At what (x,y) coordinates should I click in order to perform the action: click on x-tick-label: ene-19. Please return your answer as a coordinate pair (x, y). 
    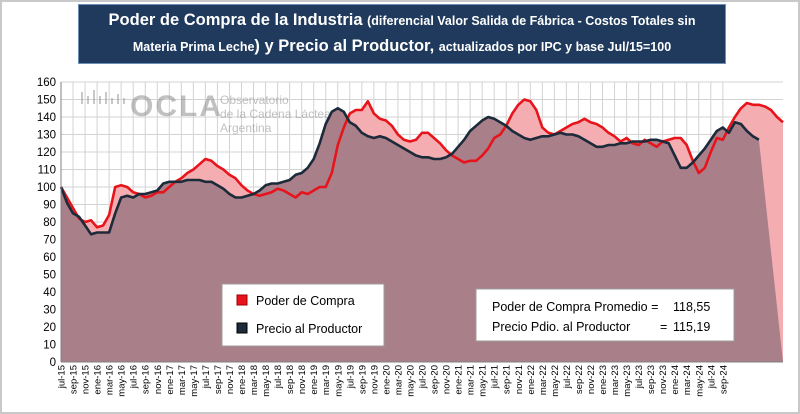
    Looking at the image, I should click on (314, 380).